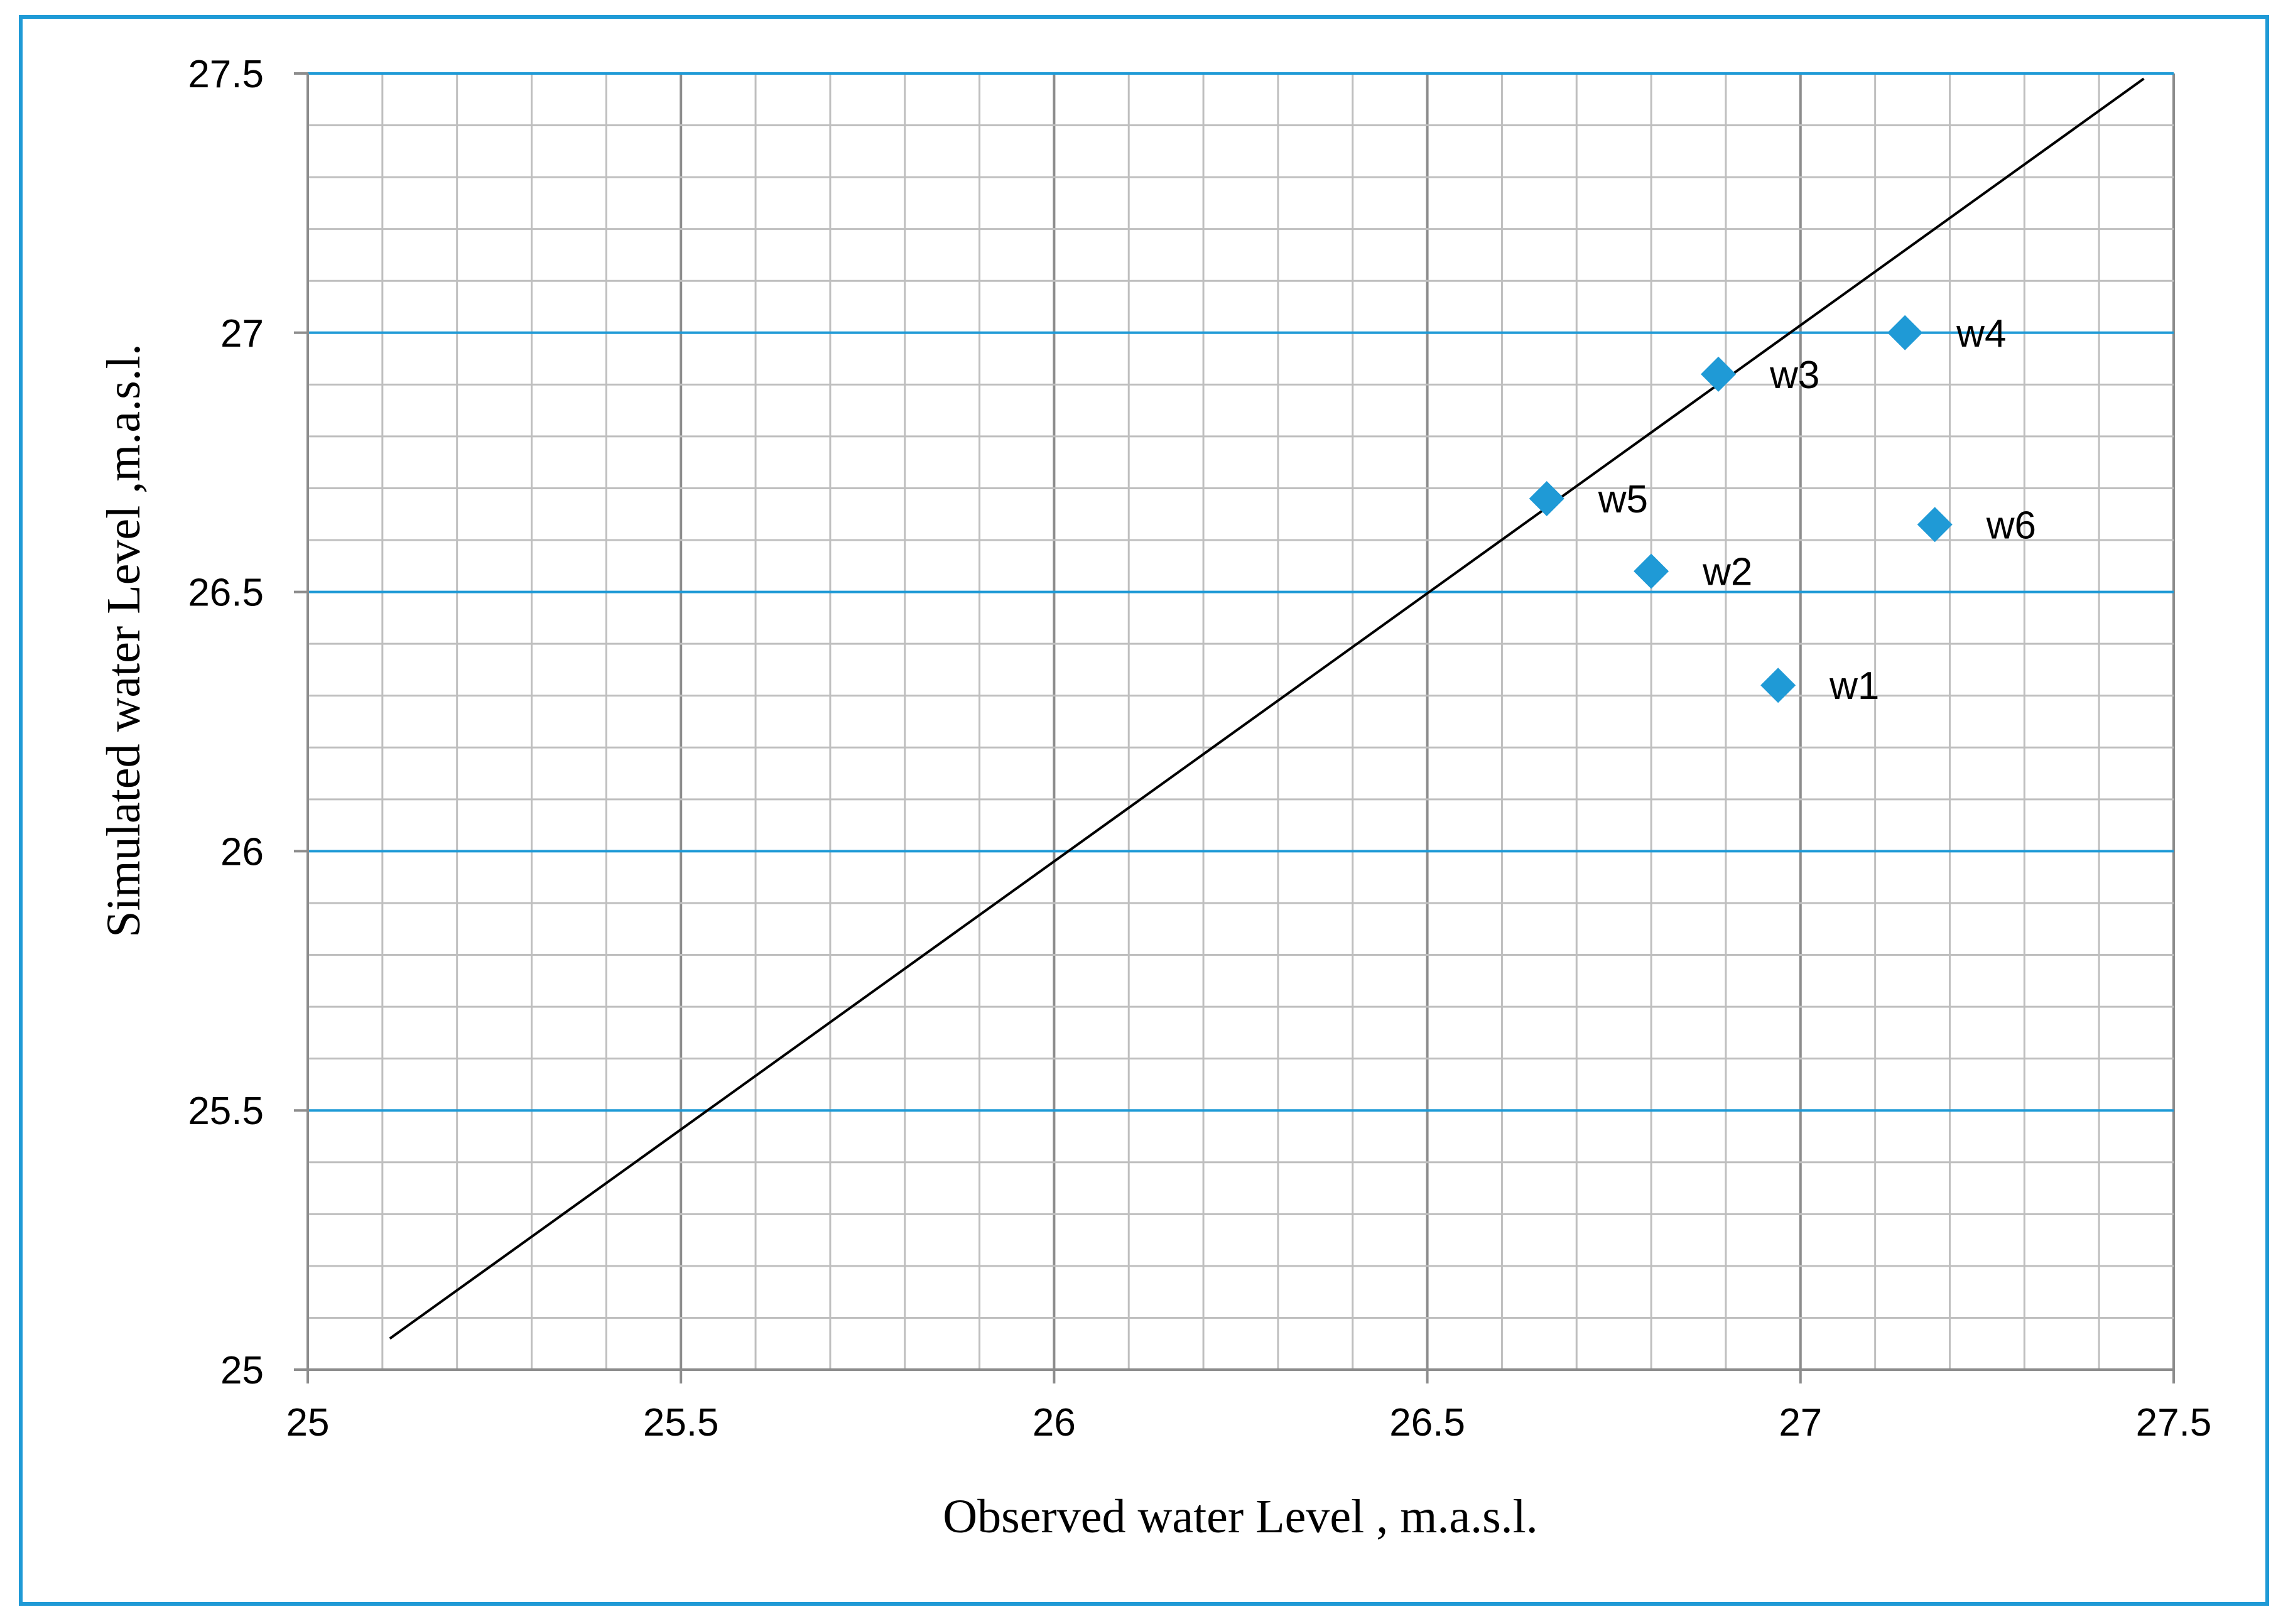  Describe the element at coordinates (1546, 498) in the screenshot. I see `data-point-w5` at that location.